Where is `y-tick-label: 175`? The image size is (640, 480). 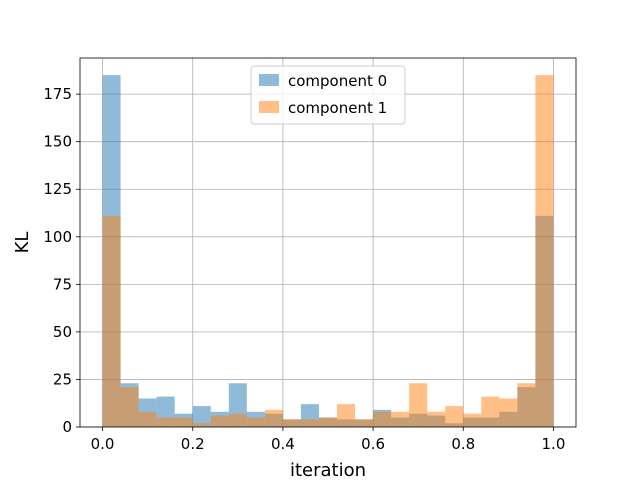 y-tick-label: 175 is located at coordinates (57, 94).